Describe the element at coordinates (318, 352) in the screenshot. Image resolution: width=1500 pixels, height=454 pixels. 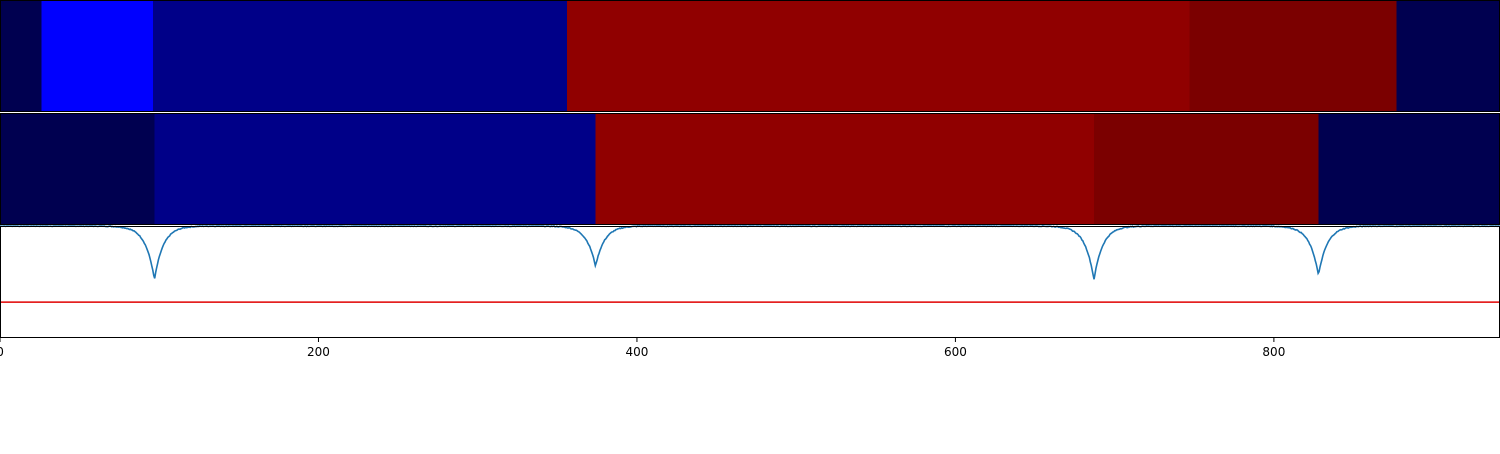
I see `x-tick-label-200: 200` at that location.